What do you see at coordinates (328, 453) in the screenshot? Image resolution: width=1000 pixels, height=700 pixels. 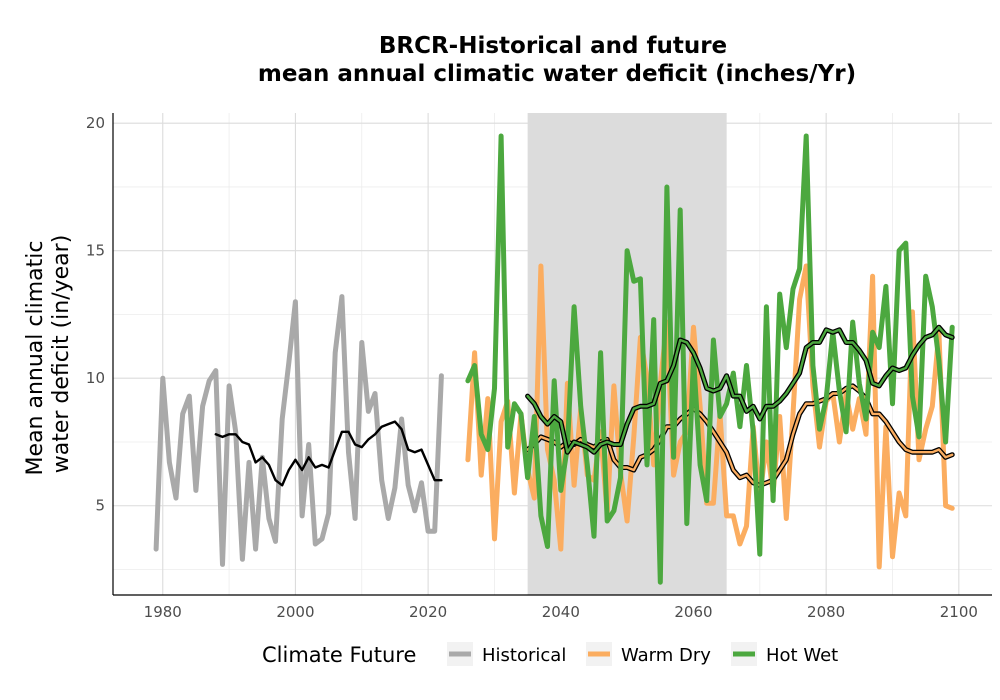 I see `series-historical-trend` at bounding box center [328, 453].